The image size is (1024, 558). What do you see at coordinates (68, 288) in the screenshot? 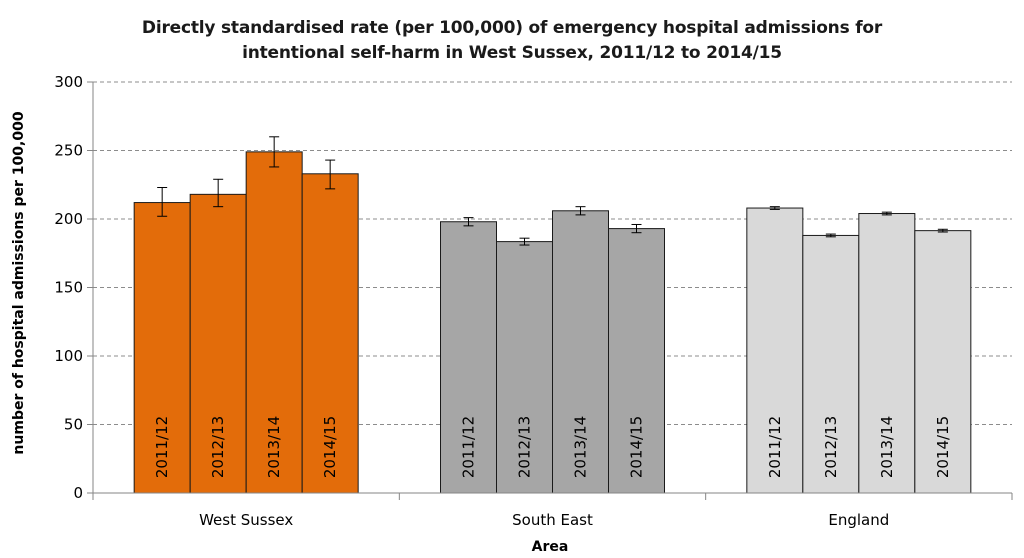
I see `y-tick-label: 150` at bounding box center [68, 288].